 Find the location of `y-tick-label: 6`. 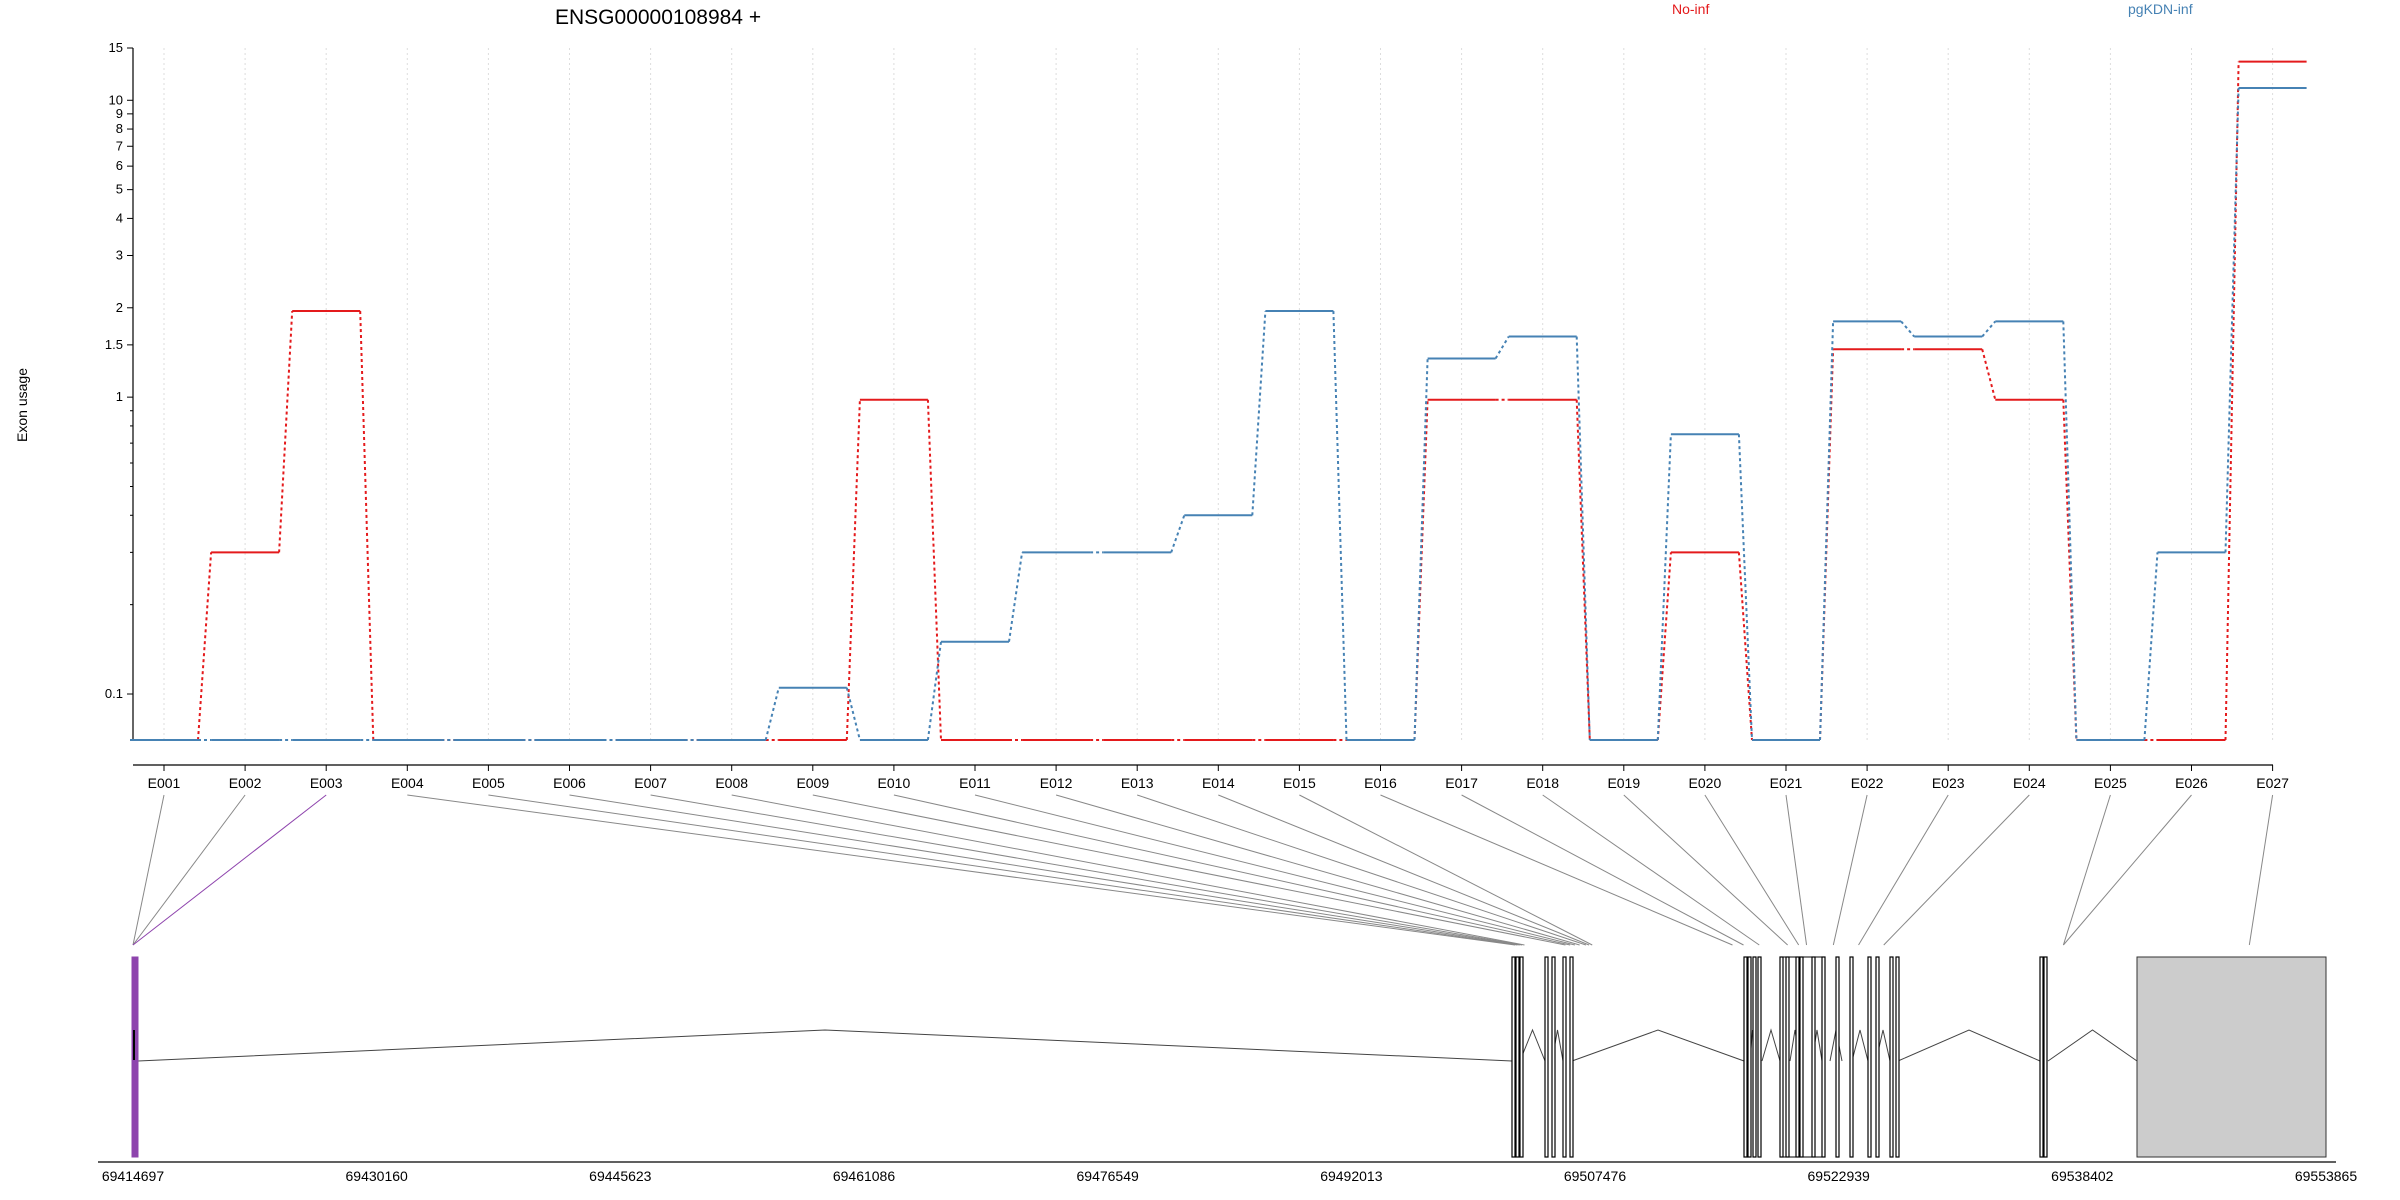

y-tick-label: 6 is located at coordinates (119, 165).